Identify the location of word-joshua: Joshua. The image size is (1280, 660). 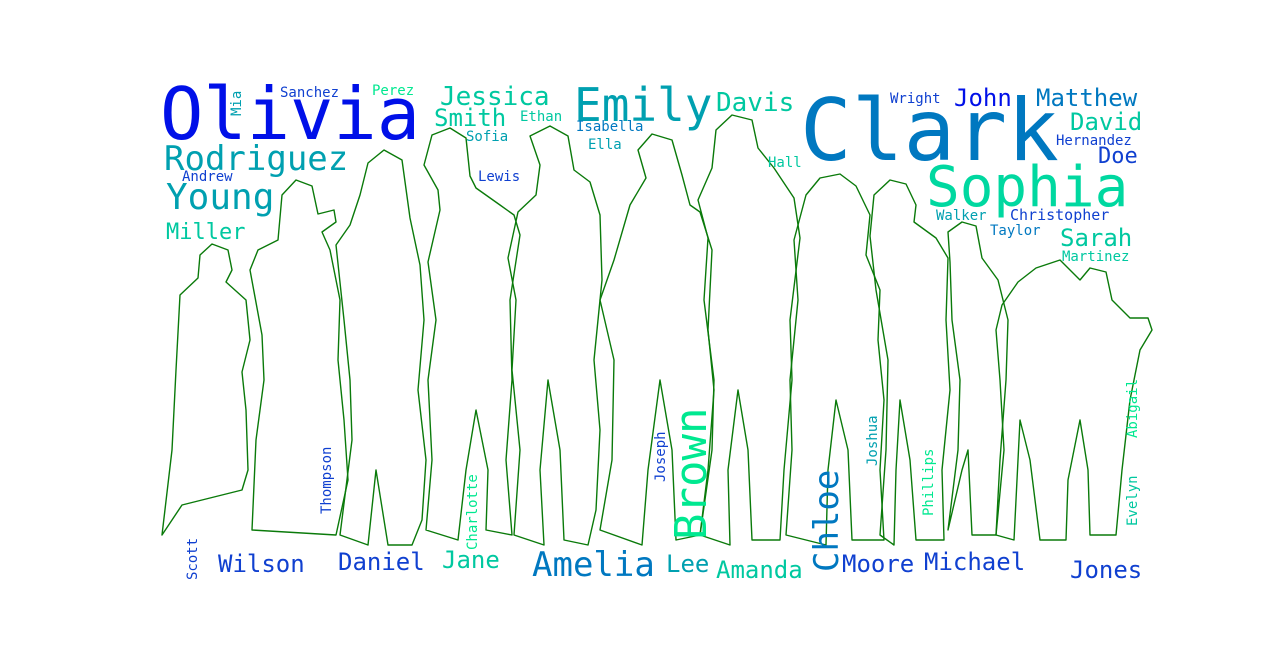
(873, 440).